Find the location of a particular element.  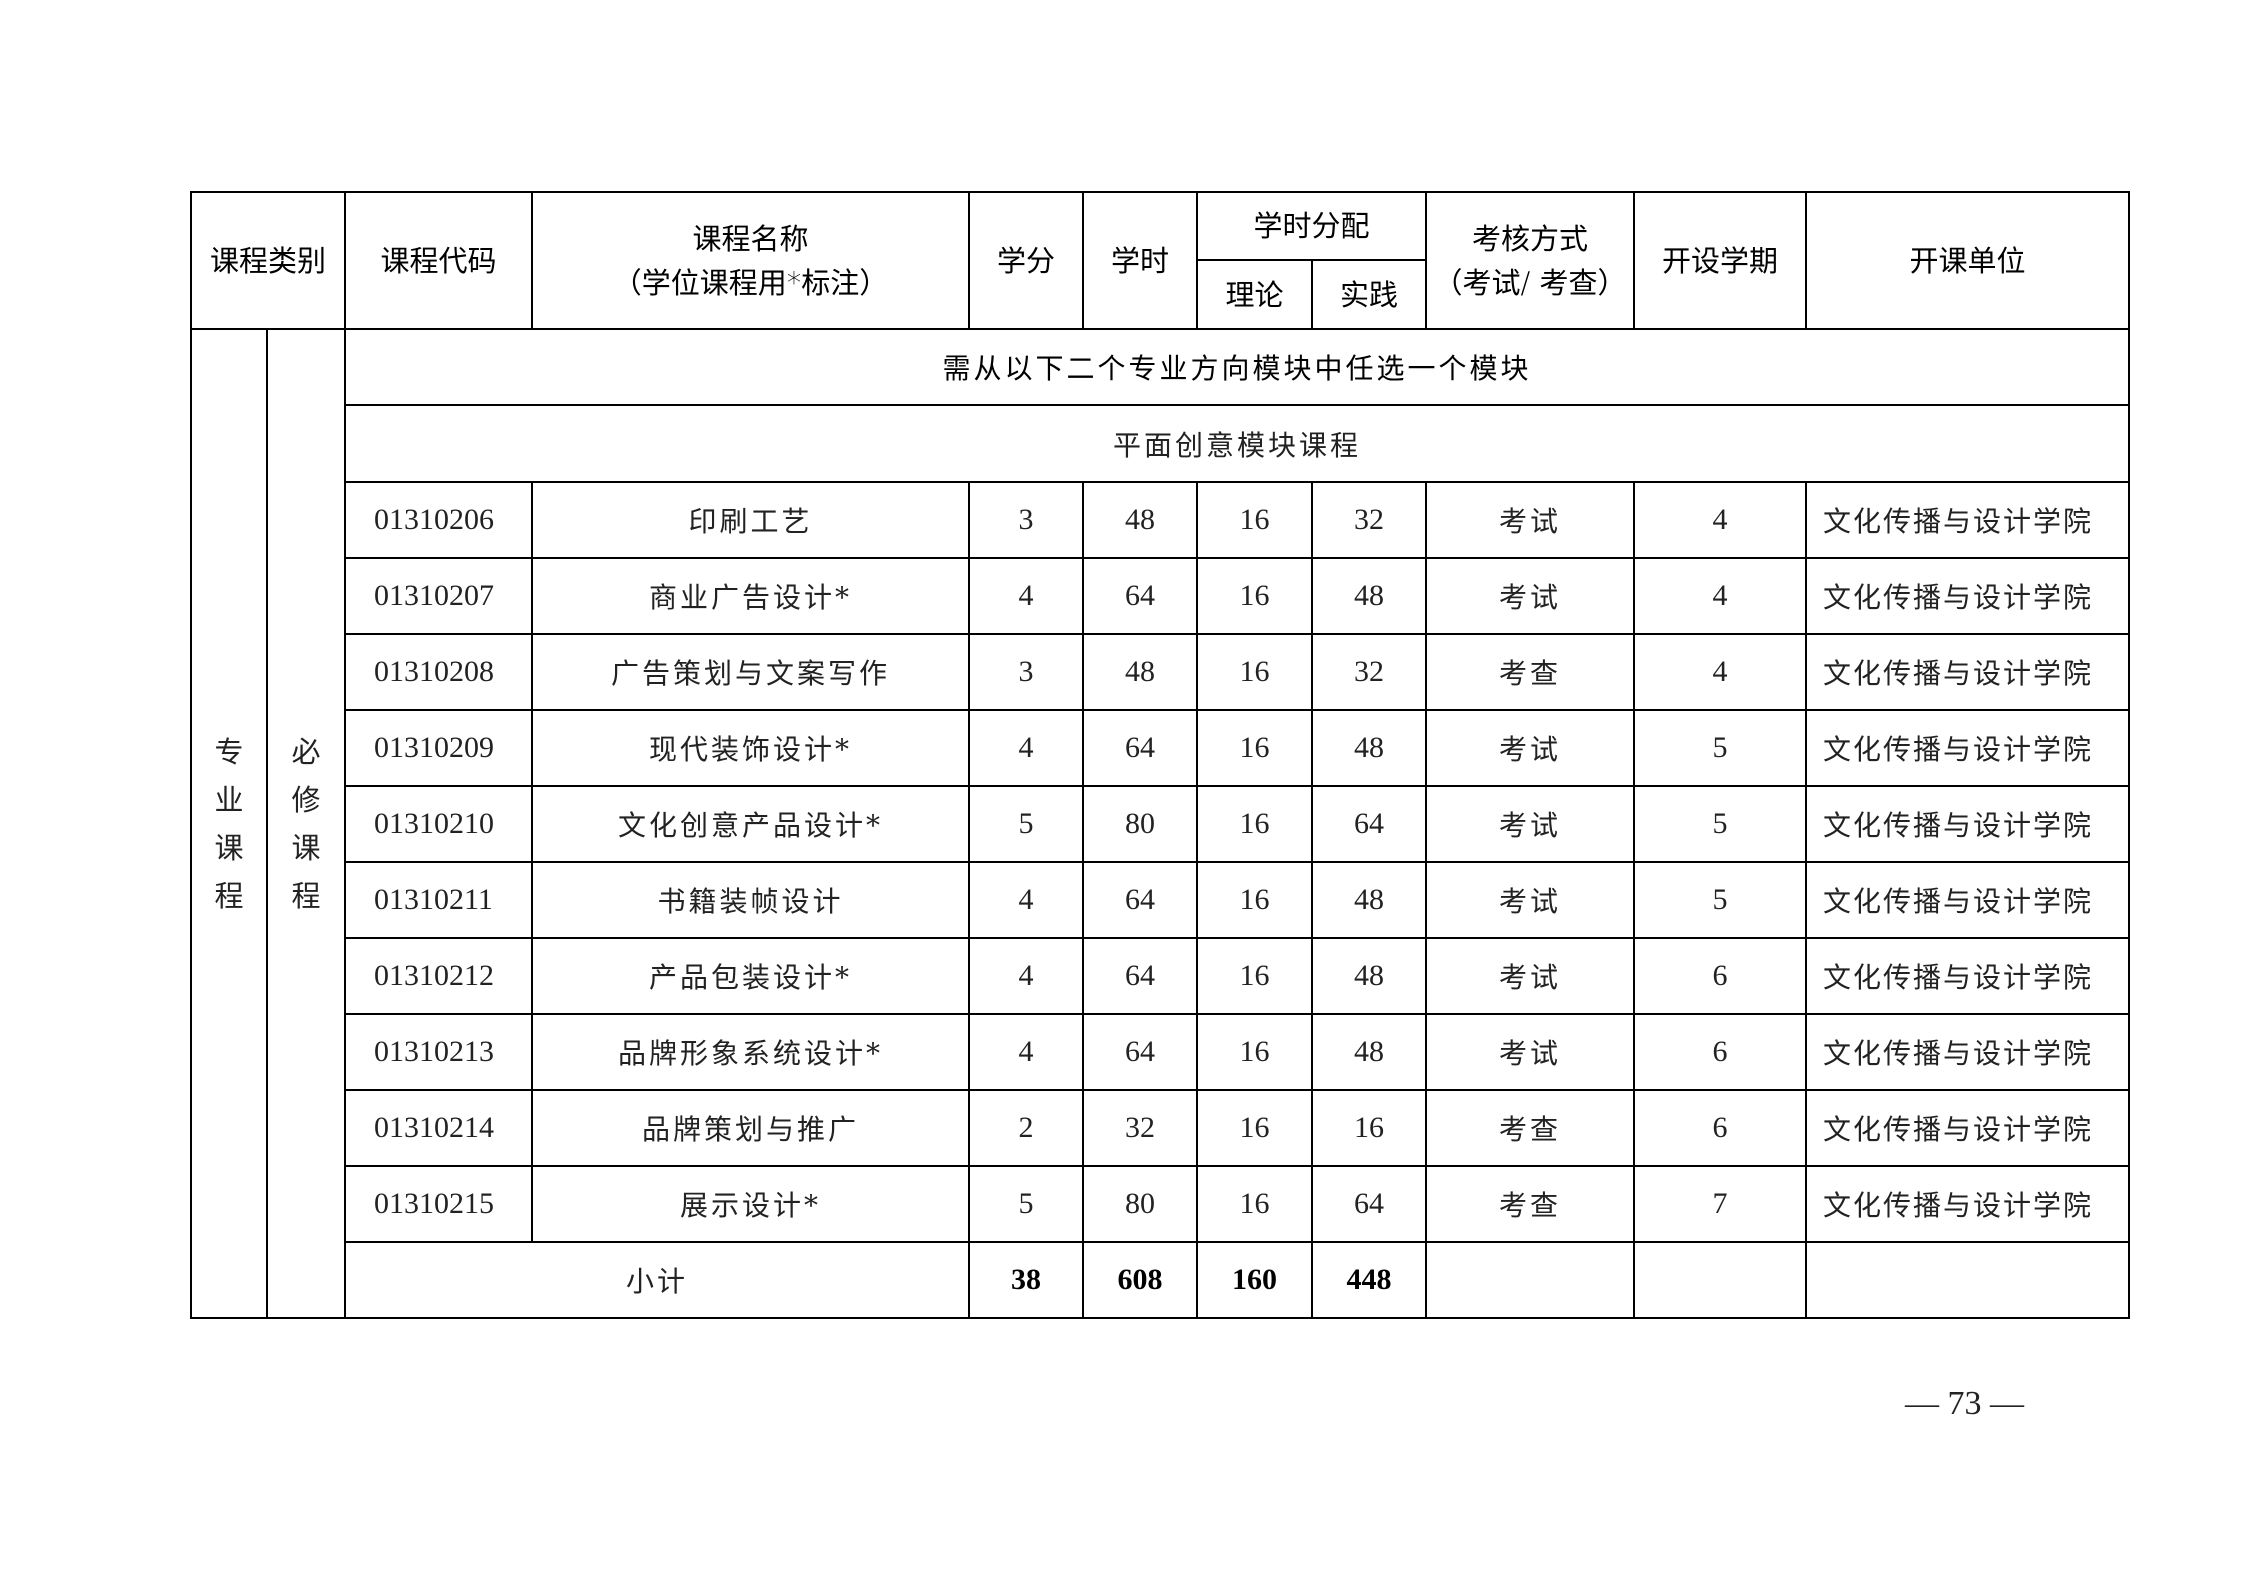

cell-name: 书籍装帧设计 is located at coordinates (751, 900).